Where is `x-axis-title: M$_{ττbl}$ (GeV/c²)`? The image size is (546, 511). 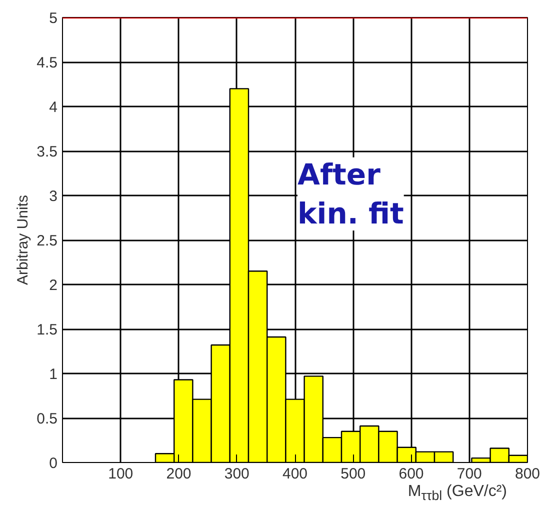 x-axis-title: M$_{ττbl}$ (GeV/c²) is located at coordinates (457, 494).